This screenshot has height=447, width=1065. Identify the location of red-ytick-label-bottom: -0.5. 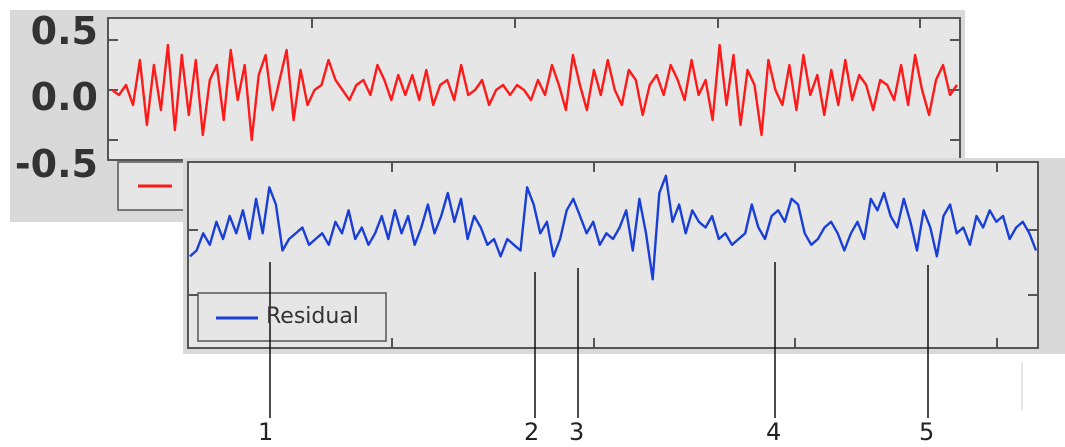
(56, 164).